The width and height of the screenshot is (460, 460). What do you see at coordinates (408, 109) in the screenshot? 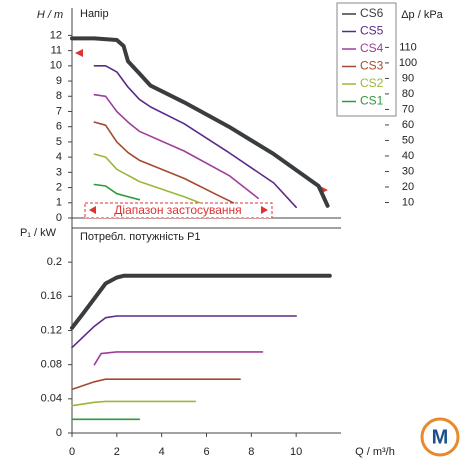
I see `y2-tick-label: 70` at bounding box center [408, 109].